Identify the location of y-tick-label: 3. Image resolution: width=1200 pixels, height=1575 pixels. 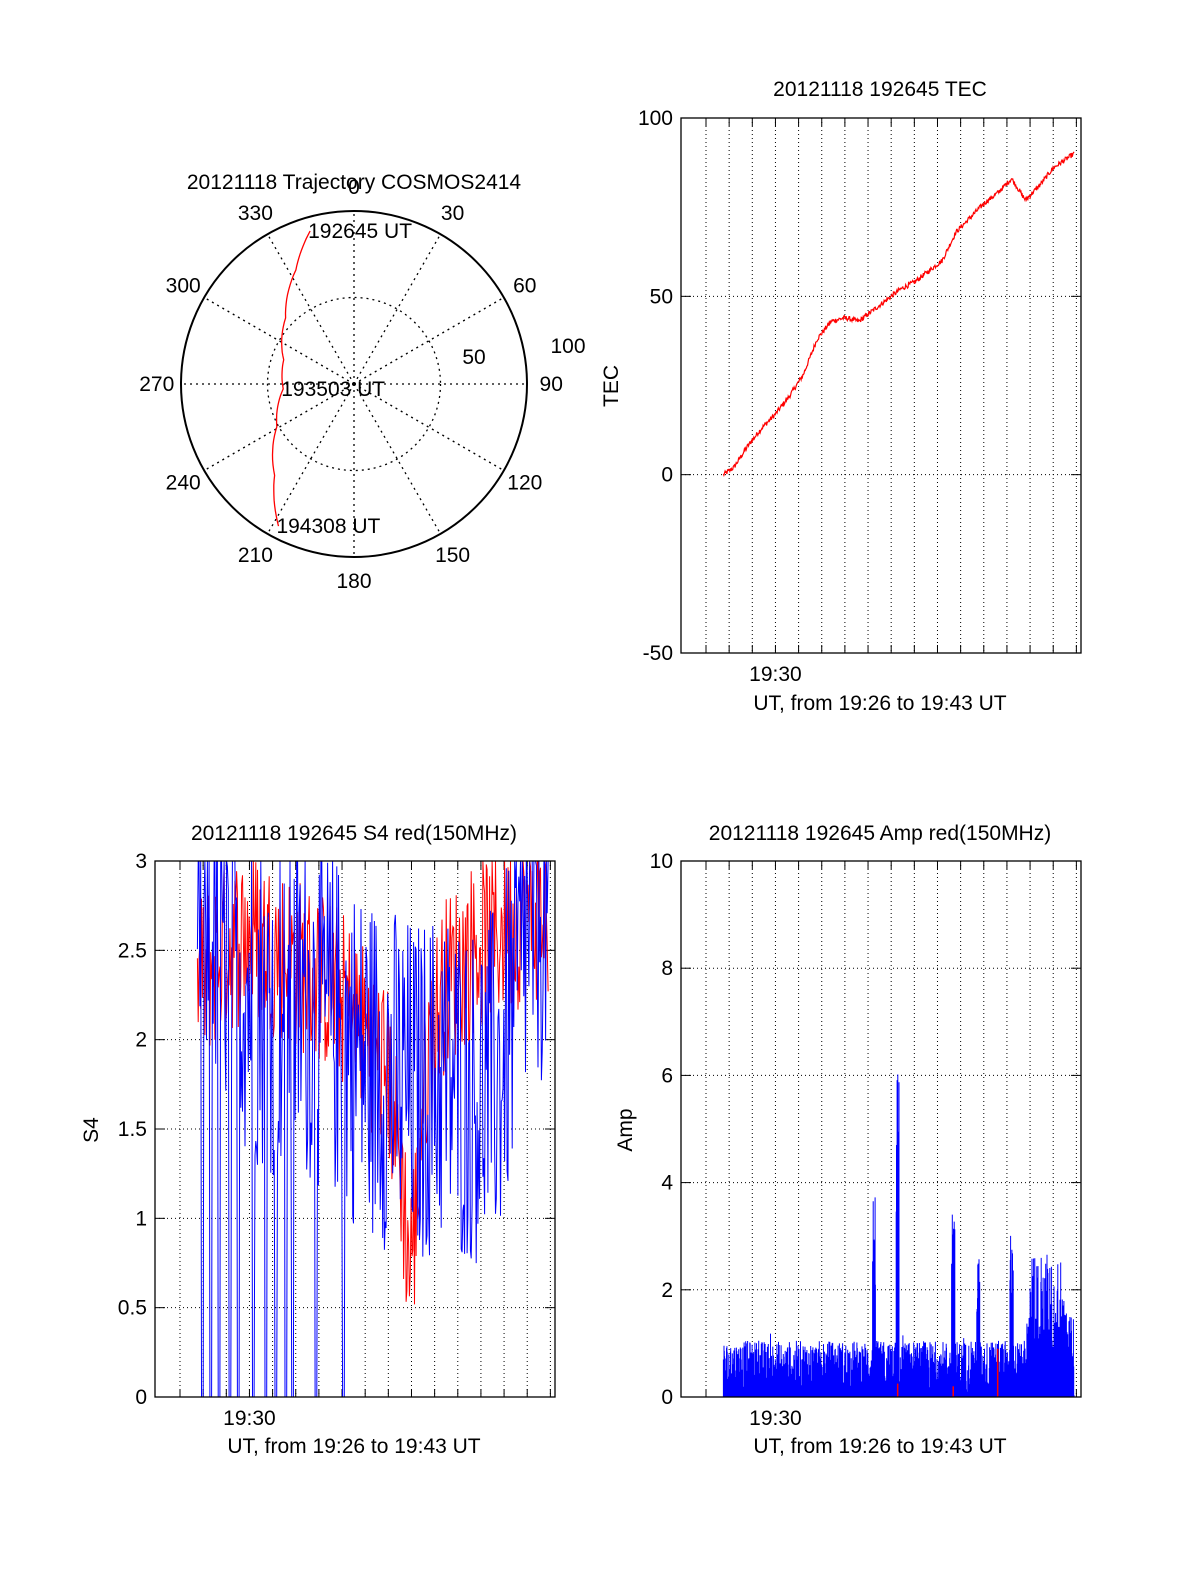
(141, 861).